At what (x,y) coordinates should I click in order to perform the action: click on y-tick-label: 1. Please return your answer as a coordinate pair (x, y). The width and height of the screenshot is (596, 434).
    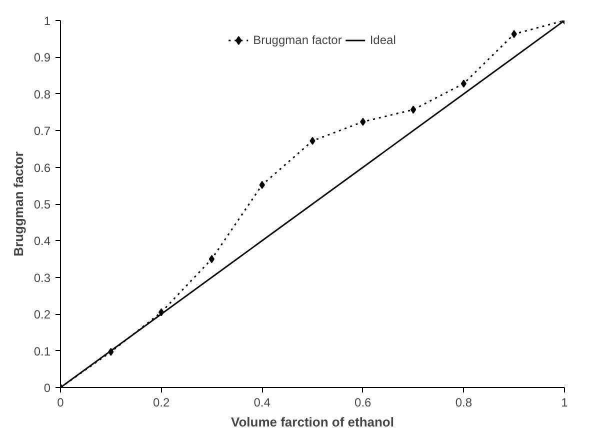
    Looking at the image, I should click on (47, 21).